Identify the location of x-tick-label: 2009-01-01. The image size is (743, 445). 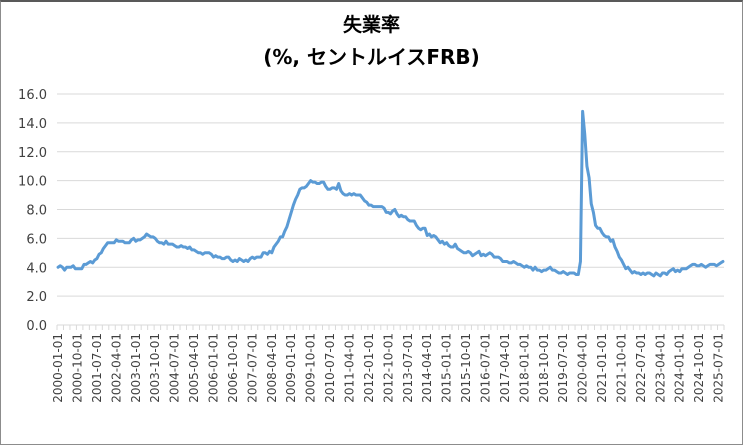
(291, 368).